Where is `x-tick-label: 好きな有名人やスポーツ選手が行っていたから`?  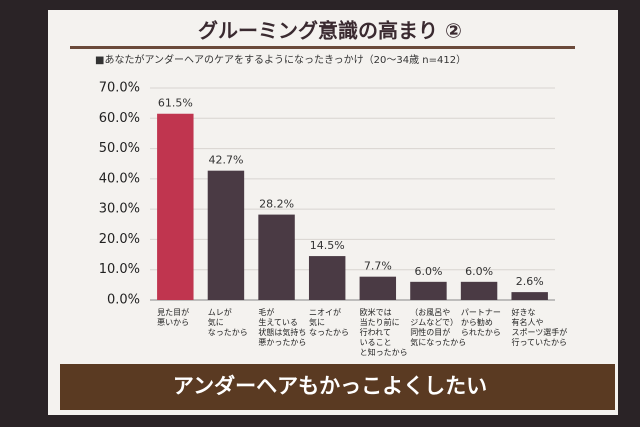 x-tick-label: 好きな有名人やスポーツ選手が行っていたから is located at coordinates (539, 327).